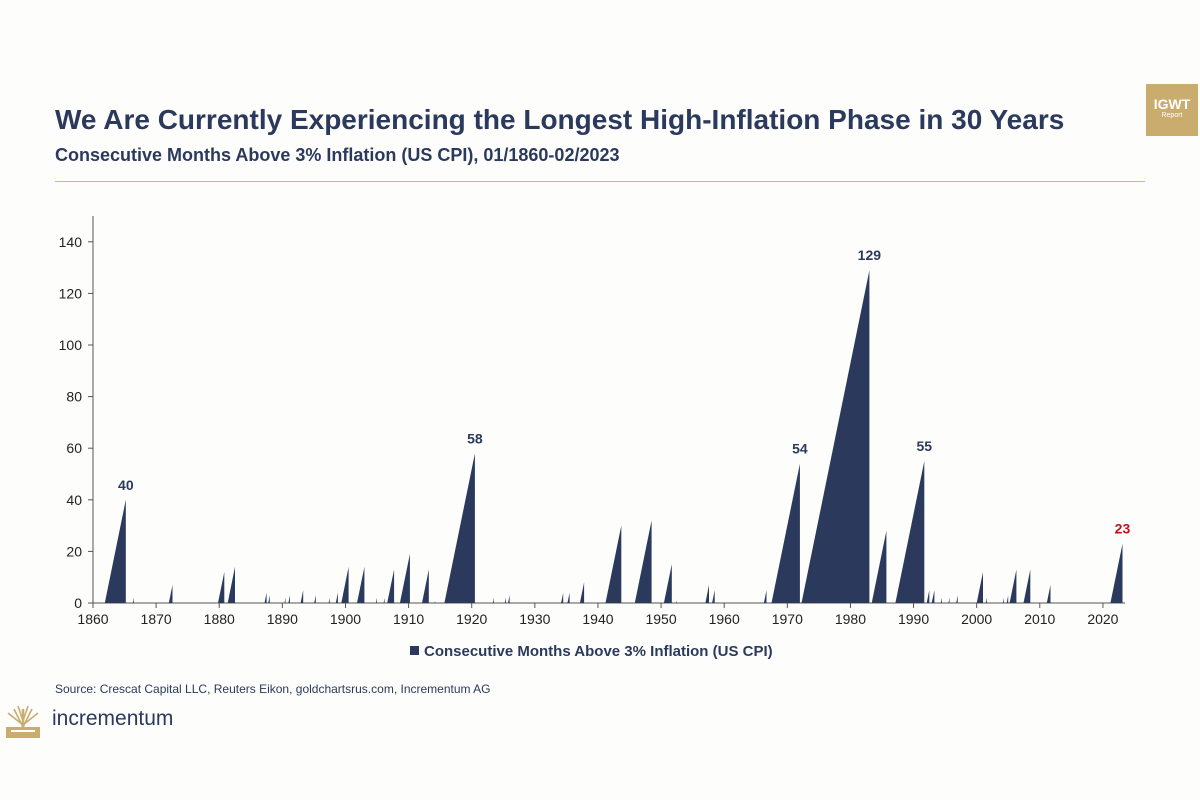 The width and height of the screenshot is (1200, 800). What do you see at coordinates (74, 500) in the screenshot?
I see `y-tick-label: 40` at bounding box center [74, 500].